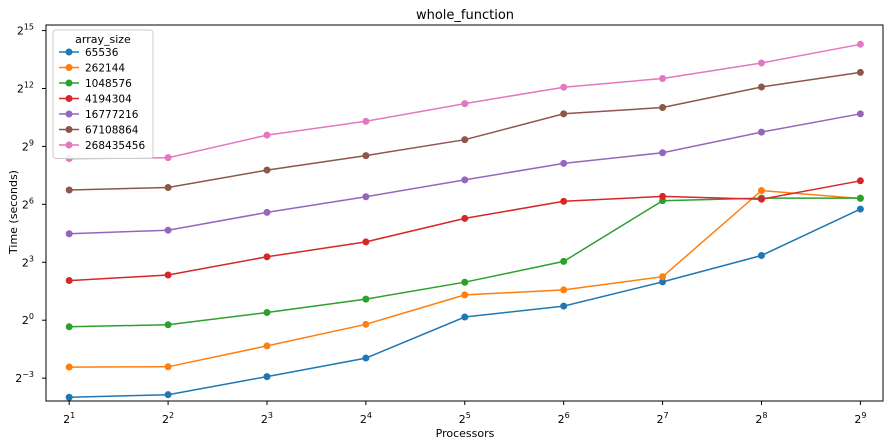  What do you see at coordinates (366, 418) in the screenshot?
I see `x-tick-label: 24` at bounding box center [366, 418].